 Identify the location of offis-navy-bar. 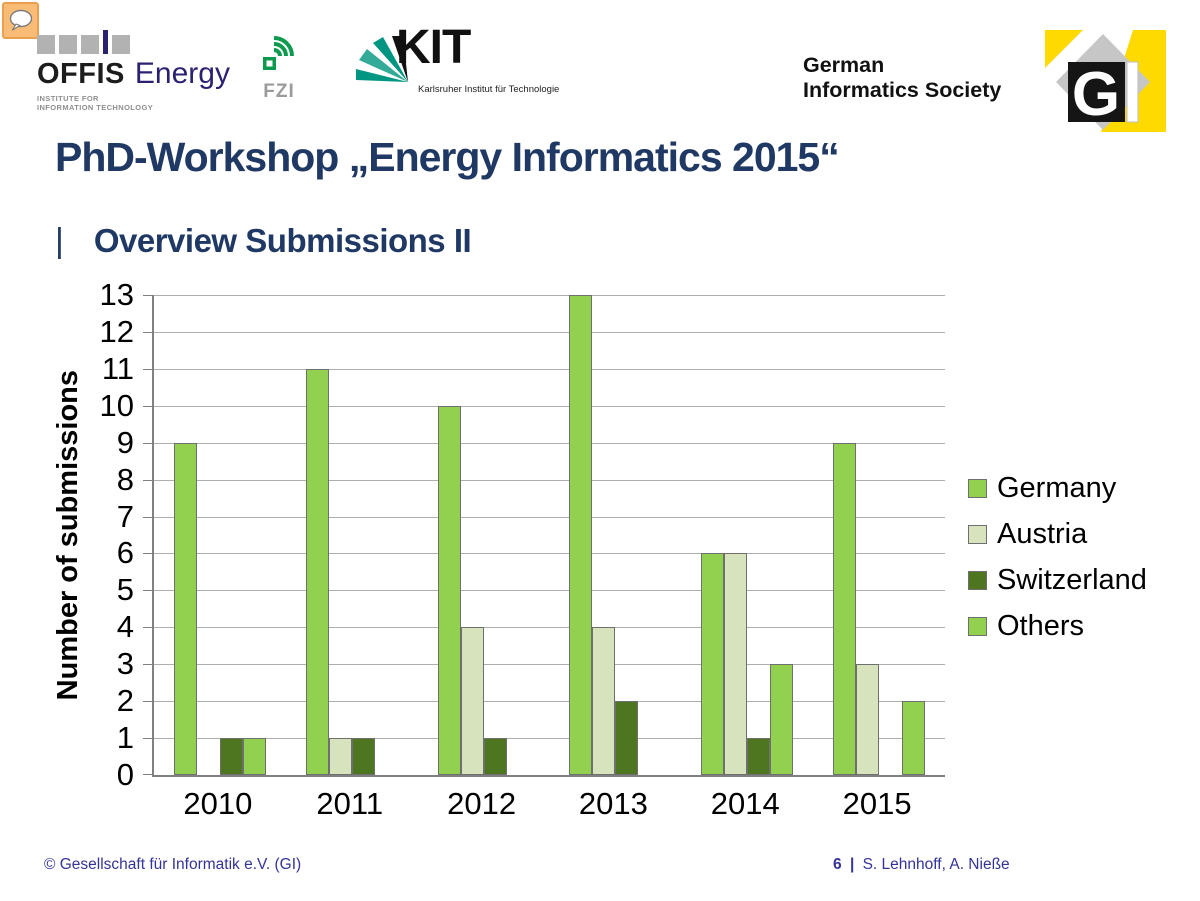
(105, 42).